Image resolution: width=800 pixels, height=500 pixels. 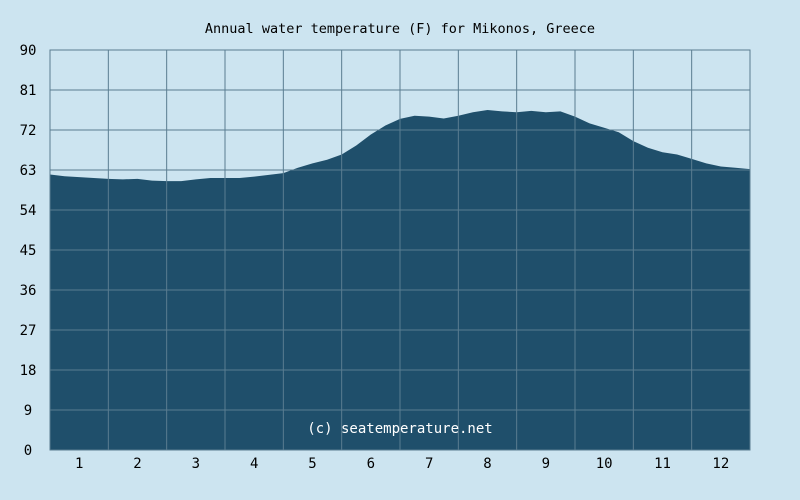 I want to click on x-tick-label: 4, so click(x=254, y=464).